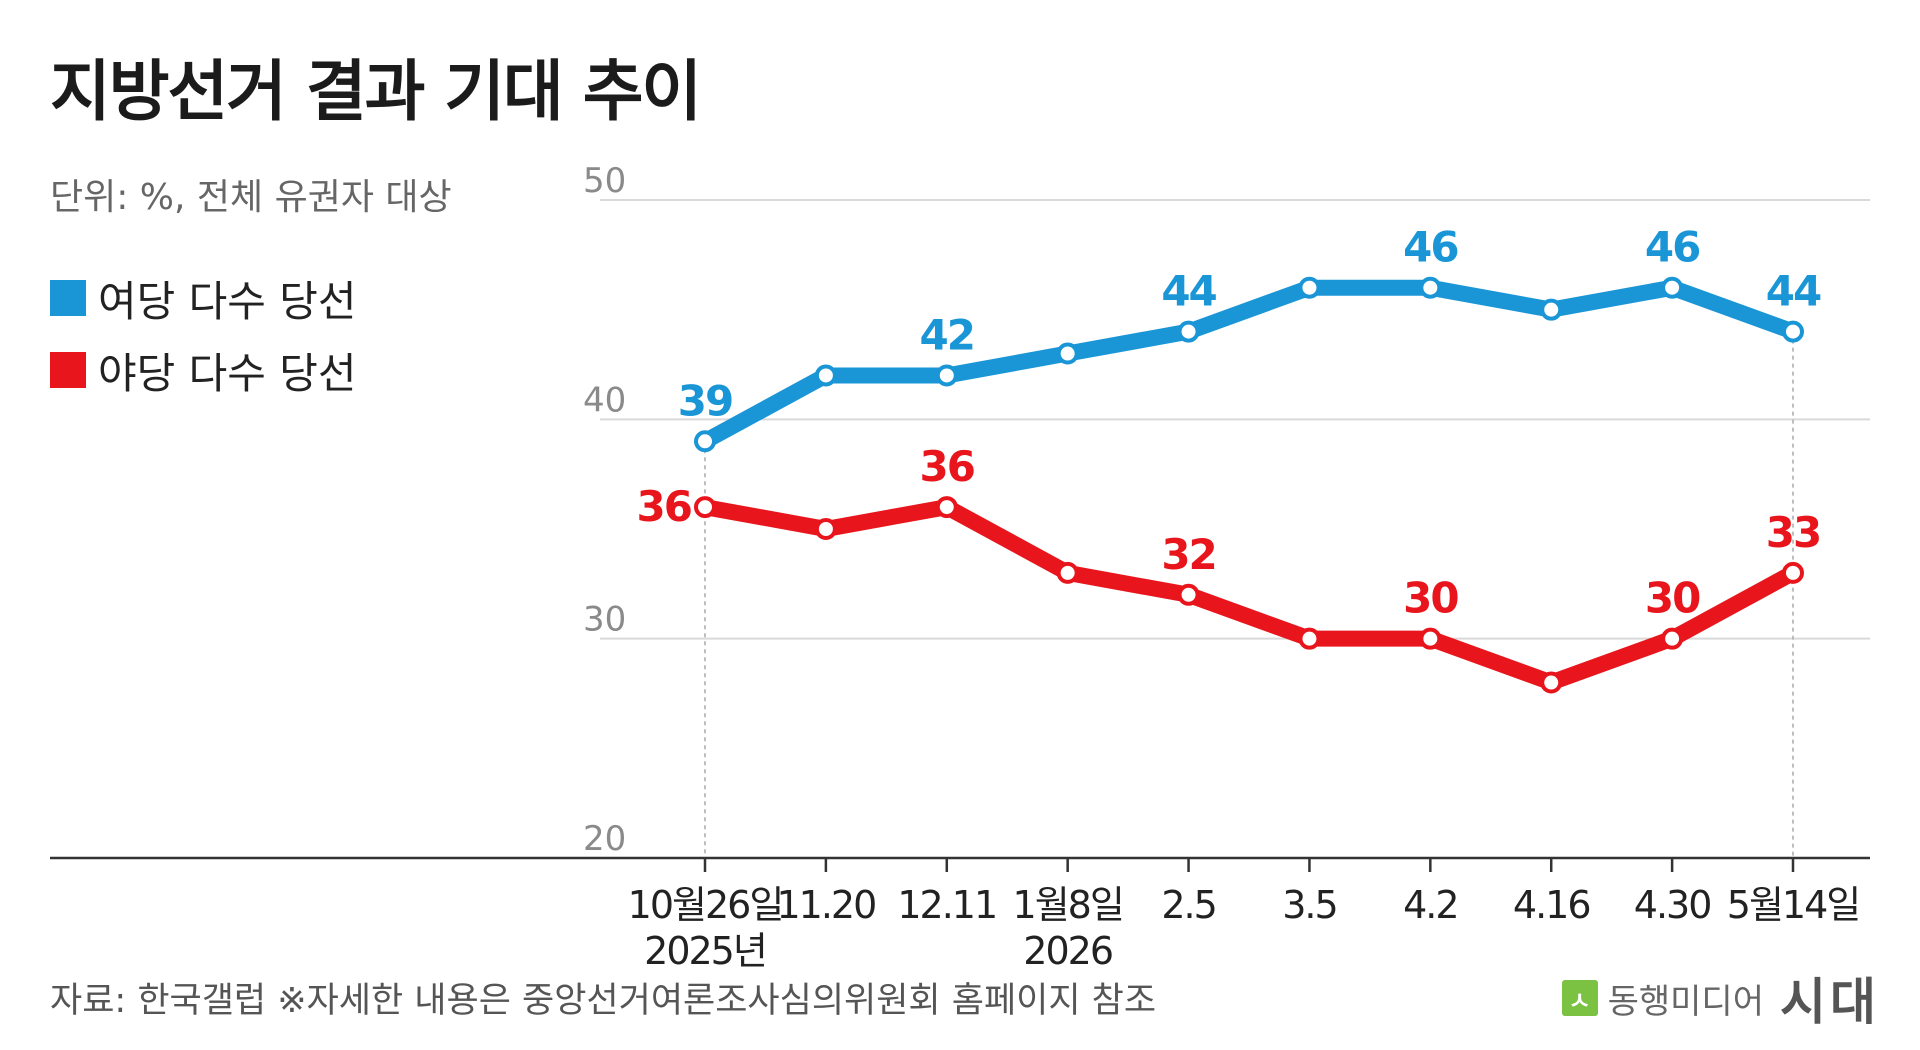 The height and width of the screenshot is (1050, 1920). I want to click on x-tick-label-7: 4.16, so click(1551, 905).